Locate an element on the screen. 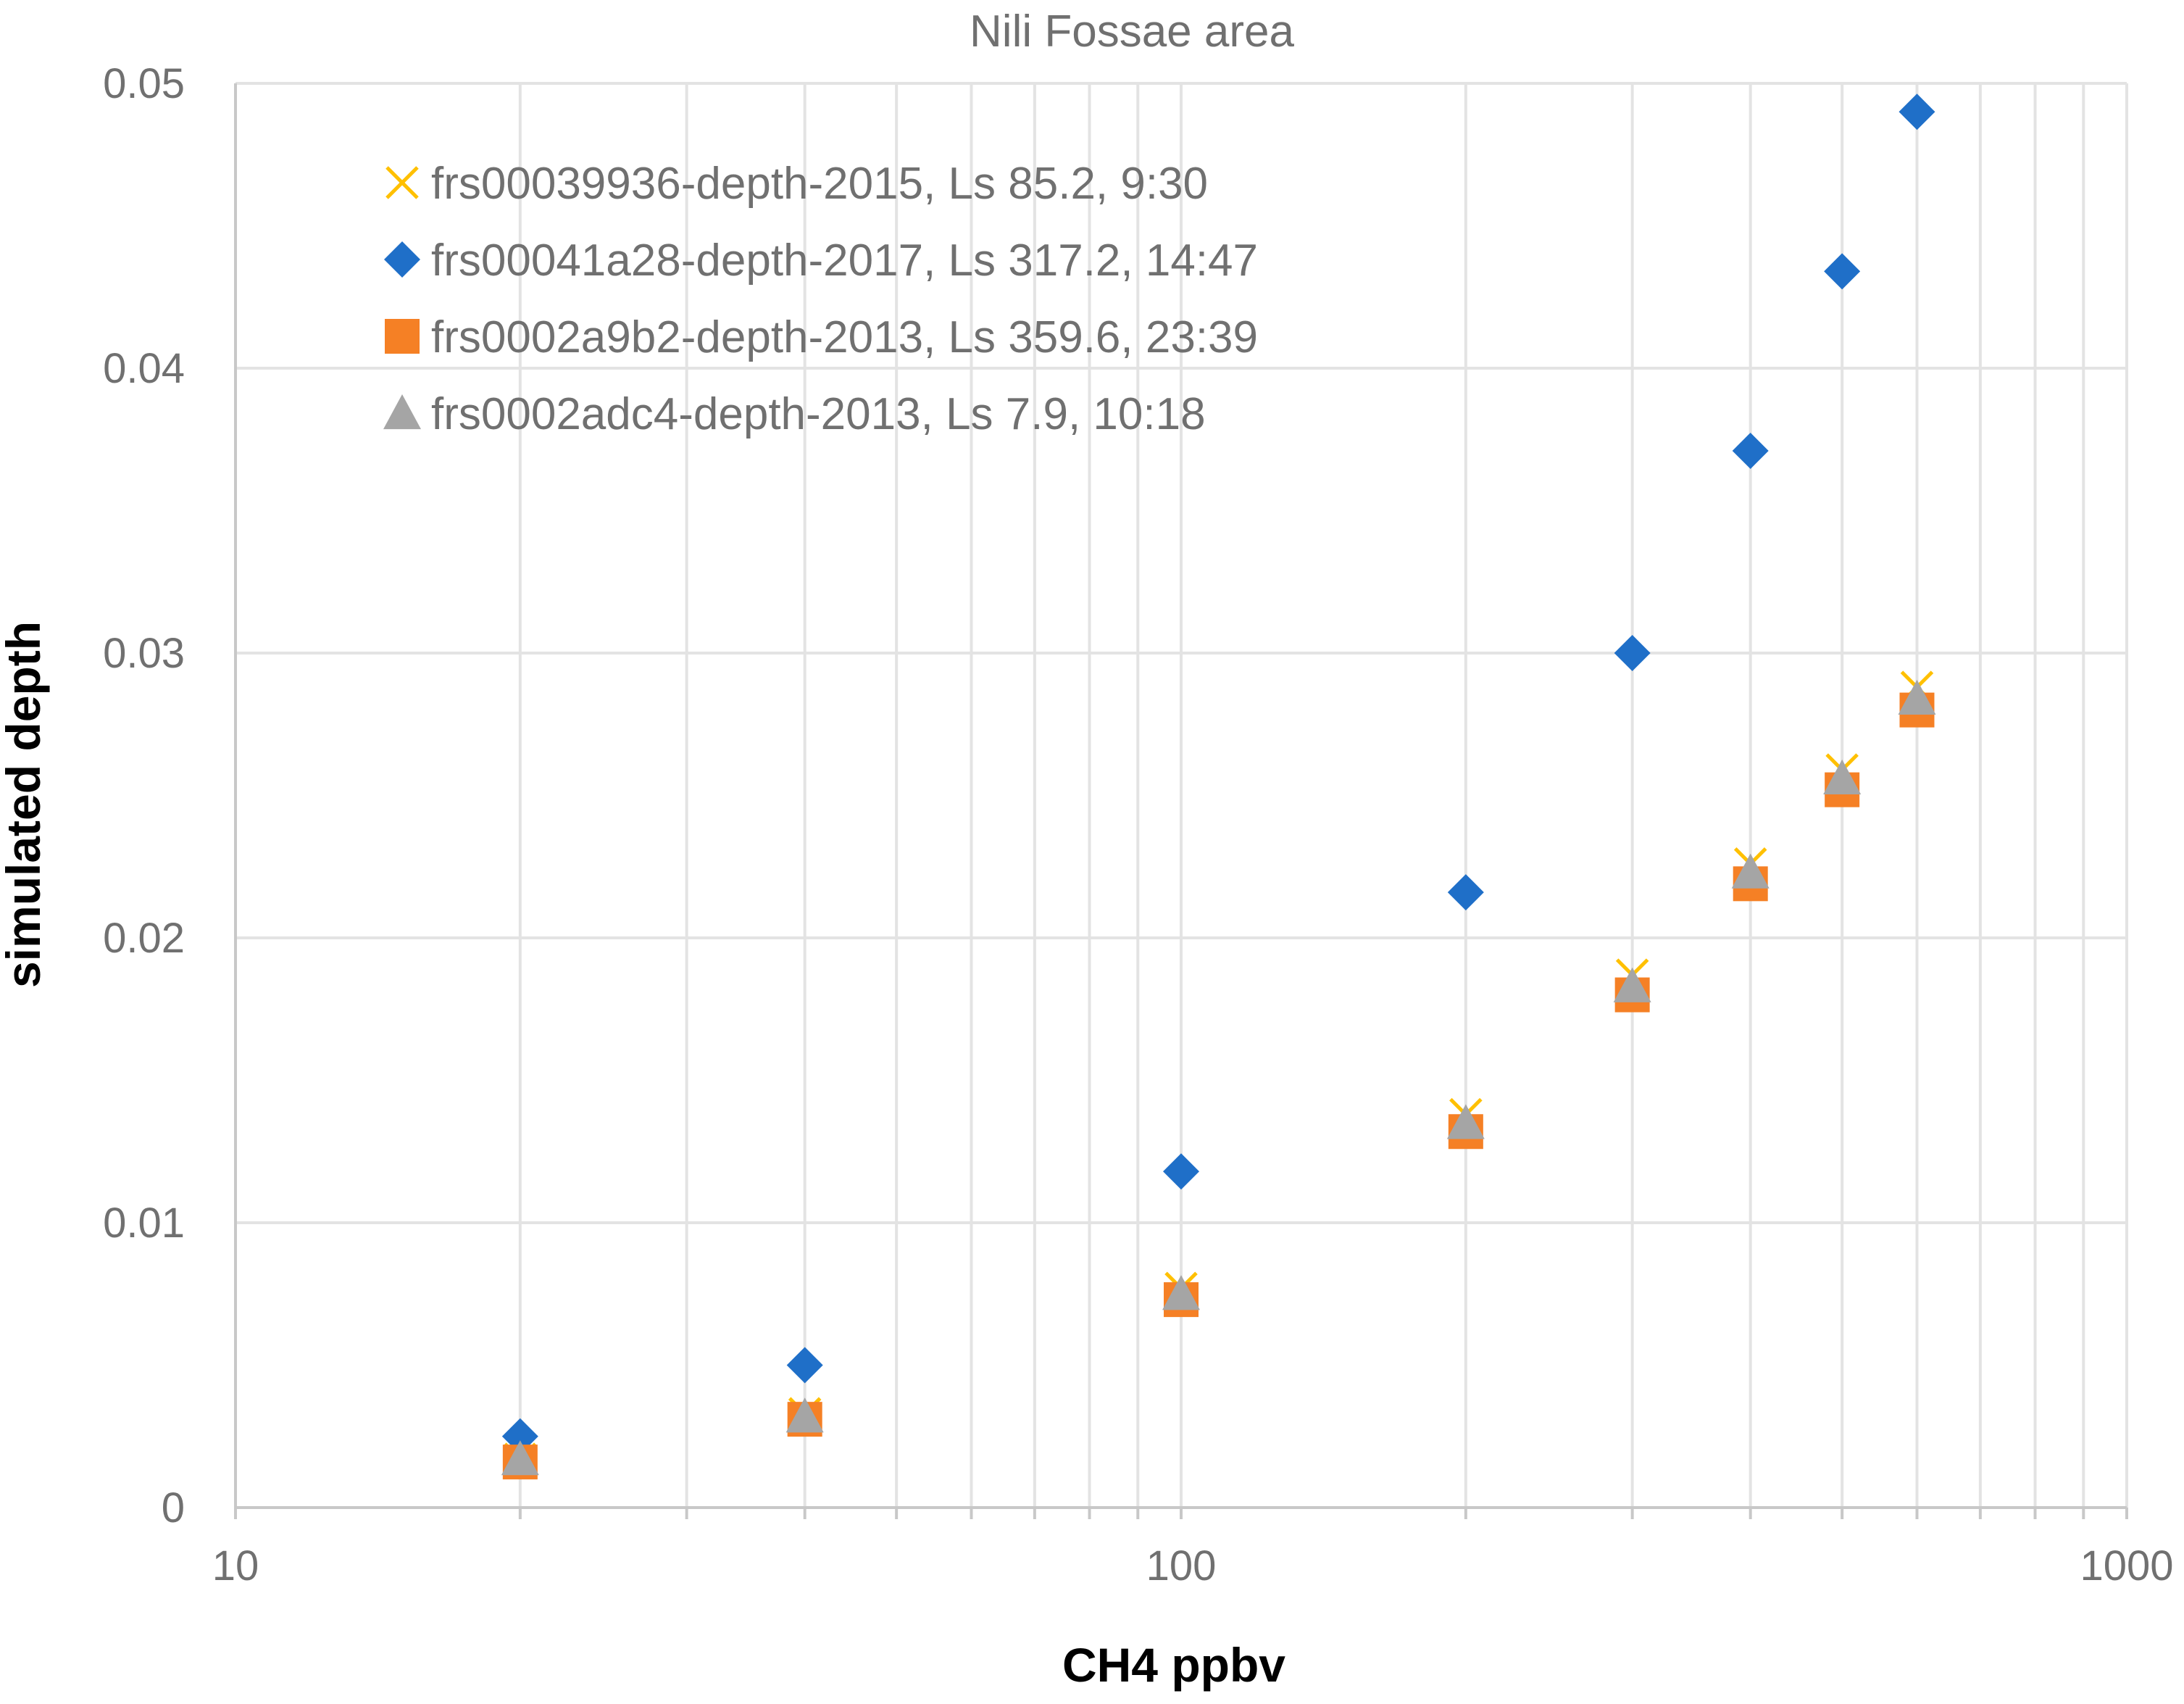  x-tick-label: 100 is located at coordinates (1181, 1565).